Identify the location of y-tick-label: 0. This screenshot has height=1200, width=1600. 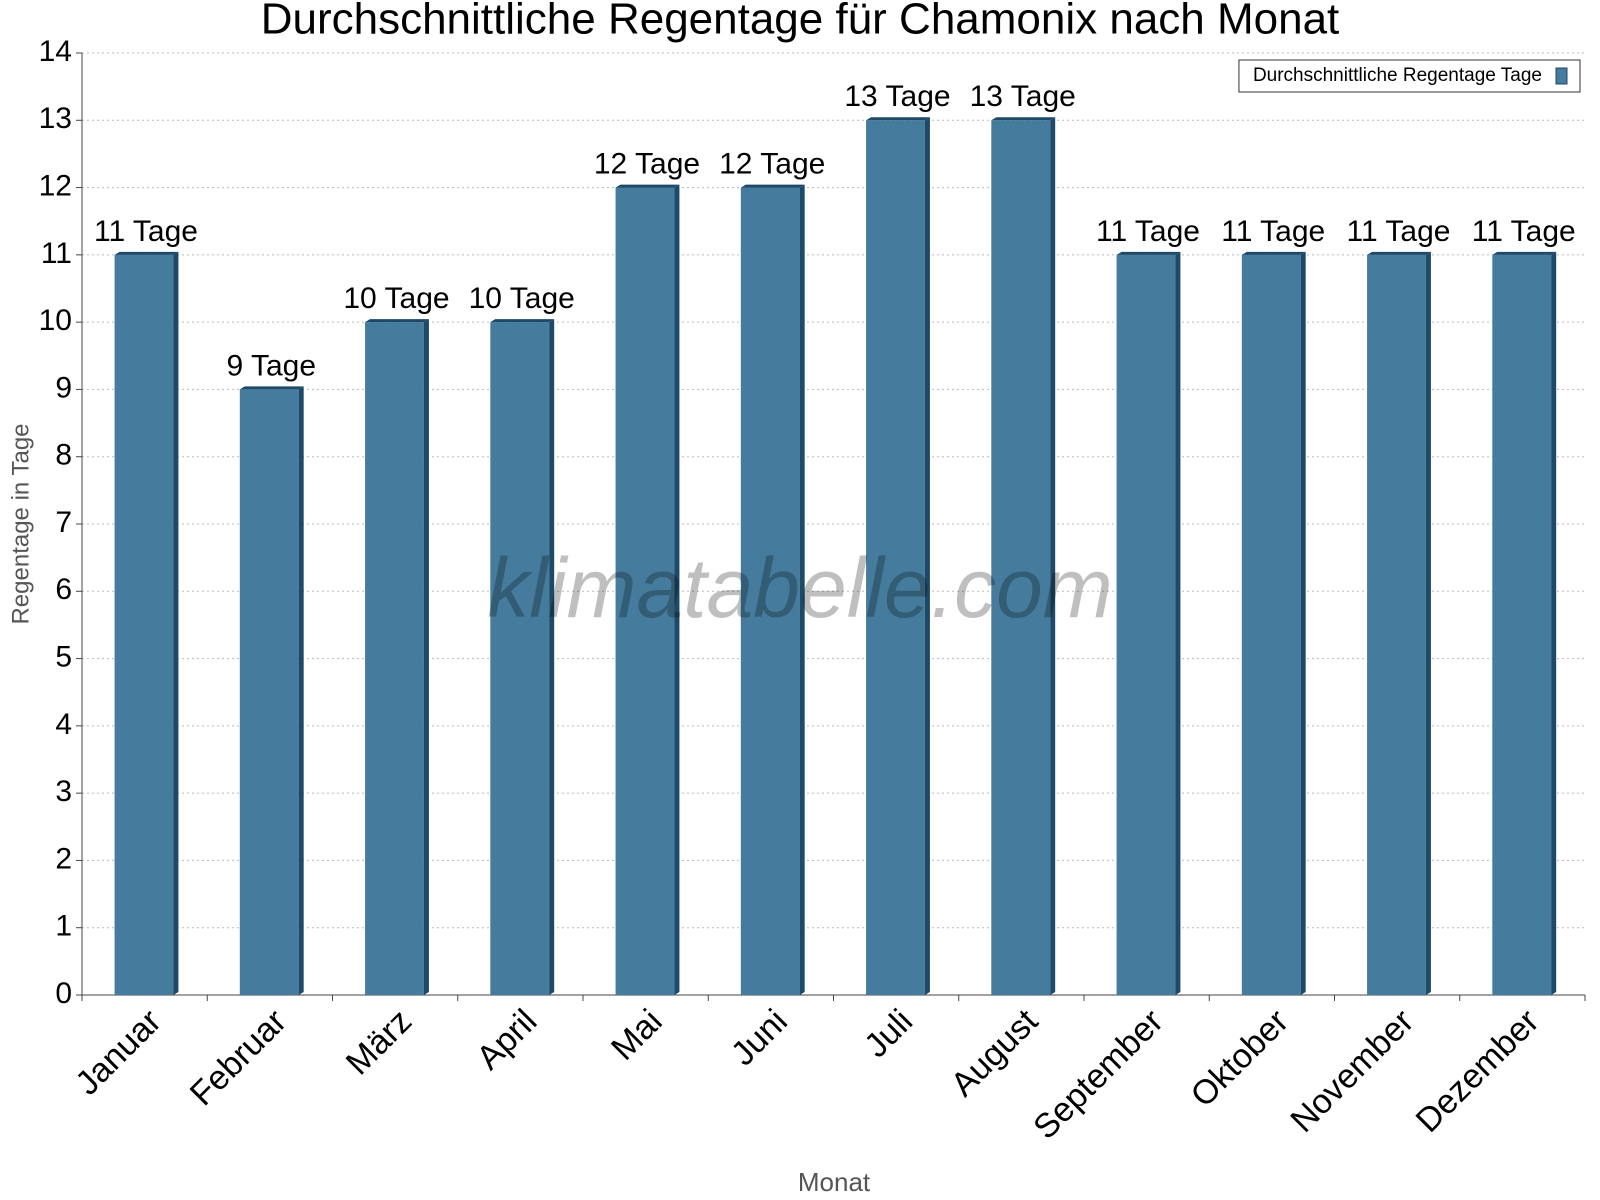
(63, 993).